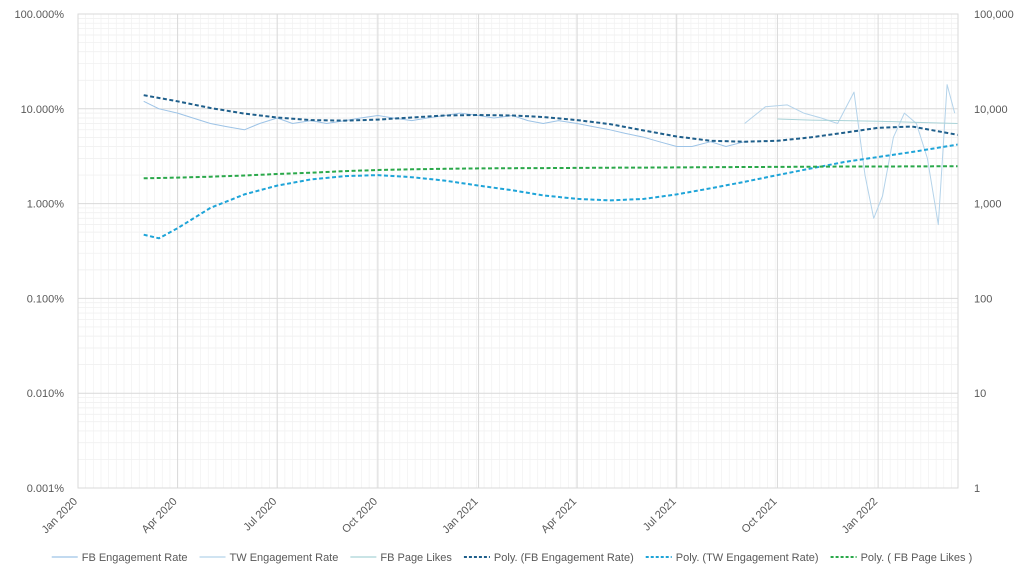 The height and width of the screenshot is (581, 1024). Describe the element at coordinates (977, 489) in the screenshot. I see `y-right-tick-label: 1` at that location.